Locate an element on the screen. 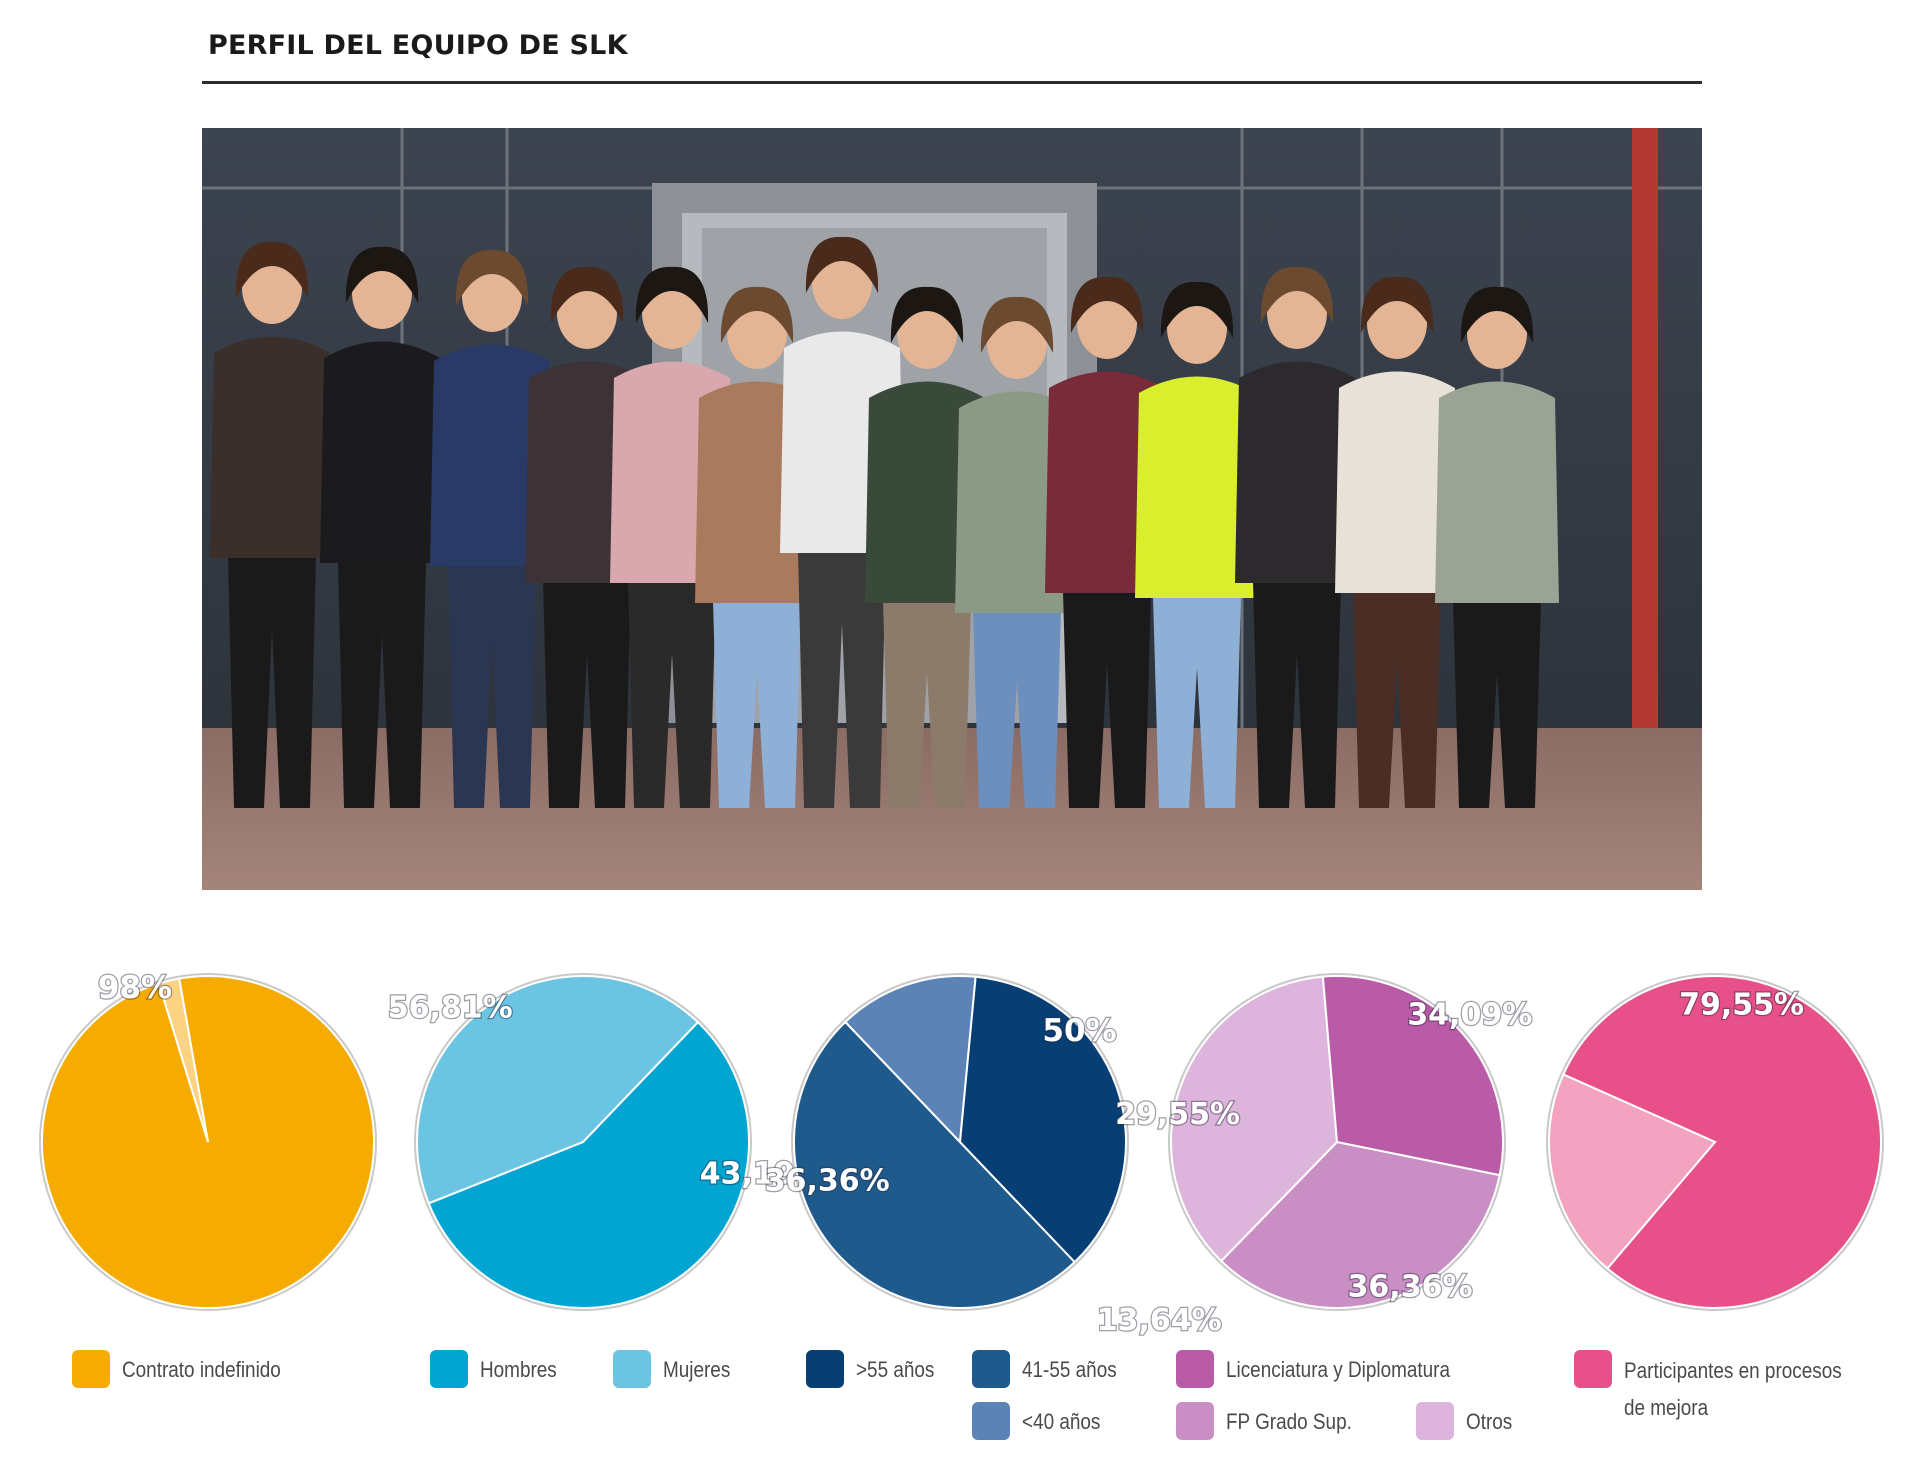  page-title: PERFIL DEL EQUIPO DE SLK is located at coordinates (418, 45).